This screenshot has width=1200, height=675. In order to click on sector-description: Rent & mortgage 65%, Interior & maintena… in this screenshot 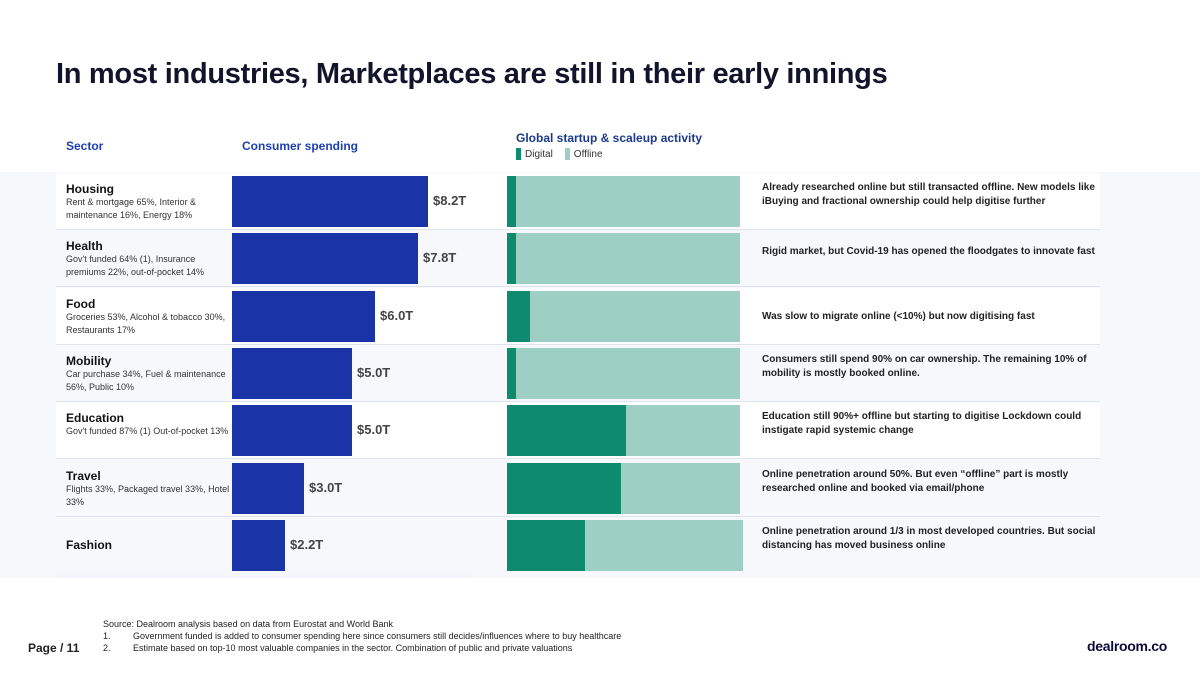, I will do `click(131, 208)`.